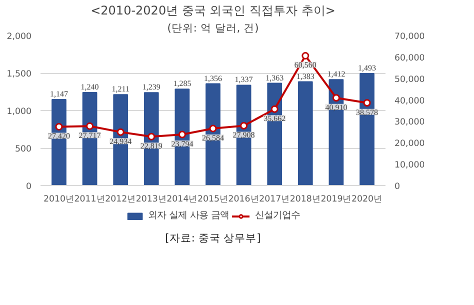 The width and height of the screenshot is (474, 305). I want to click on data-label: 22,819, so click(151, 146).